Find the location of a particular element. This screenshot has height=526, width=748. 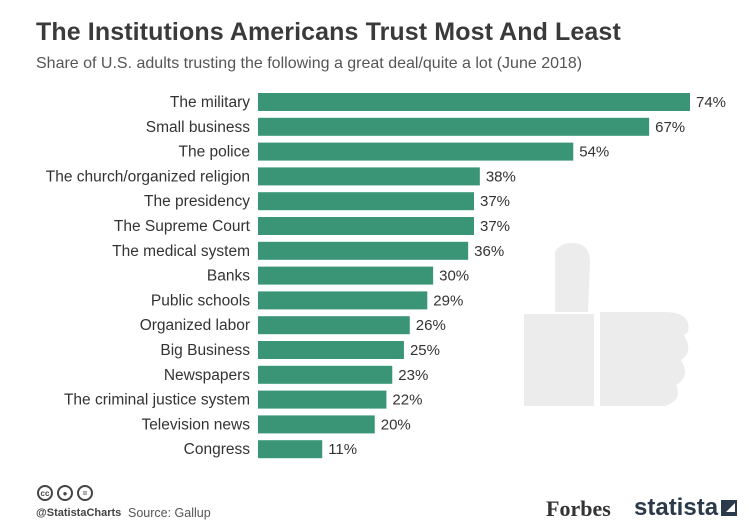

category-label: Organized labor is located at coordinates (195, 325).